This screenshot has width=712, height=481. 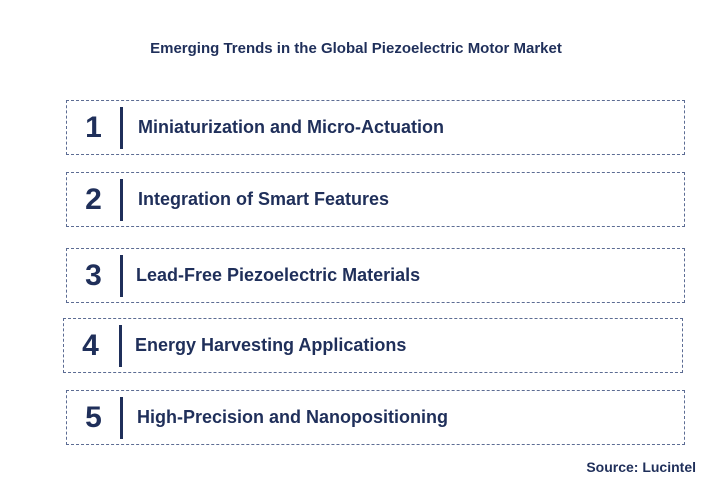 What do you see at coordinates (291, 127) in the screenshot?
I see `trend-label: Miniaturization and Micro-Actuation` at bounding box center [291, 127].